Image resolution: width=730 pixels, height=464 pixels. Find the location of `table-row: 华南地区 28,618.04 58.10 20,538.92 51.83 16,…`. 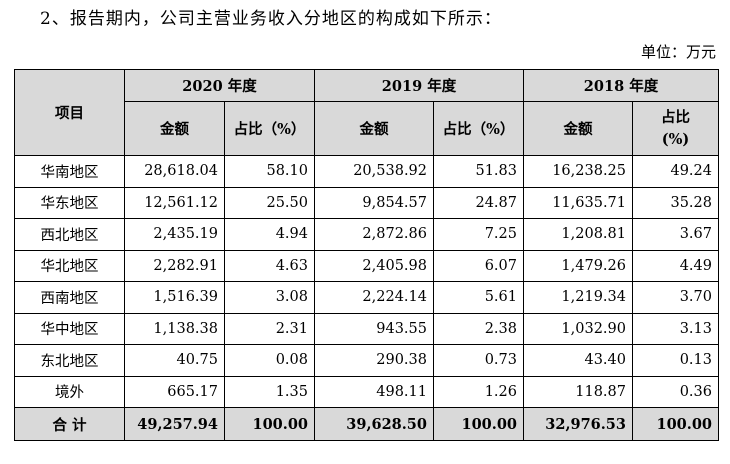

table-row: 华南地区 28,618.04 58.10 20,538.92 51.83 16,… is located at coordinates (366, 171).